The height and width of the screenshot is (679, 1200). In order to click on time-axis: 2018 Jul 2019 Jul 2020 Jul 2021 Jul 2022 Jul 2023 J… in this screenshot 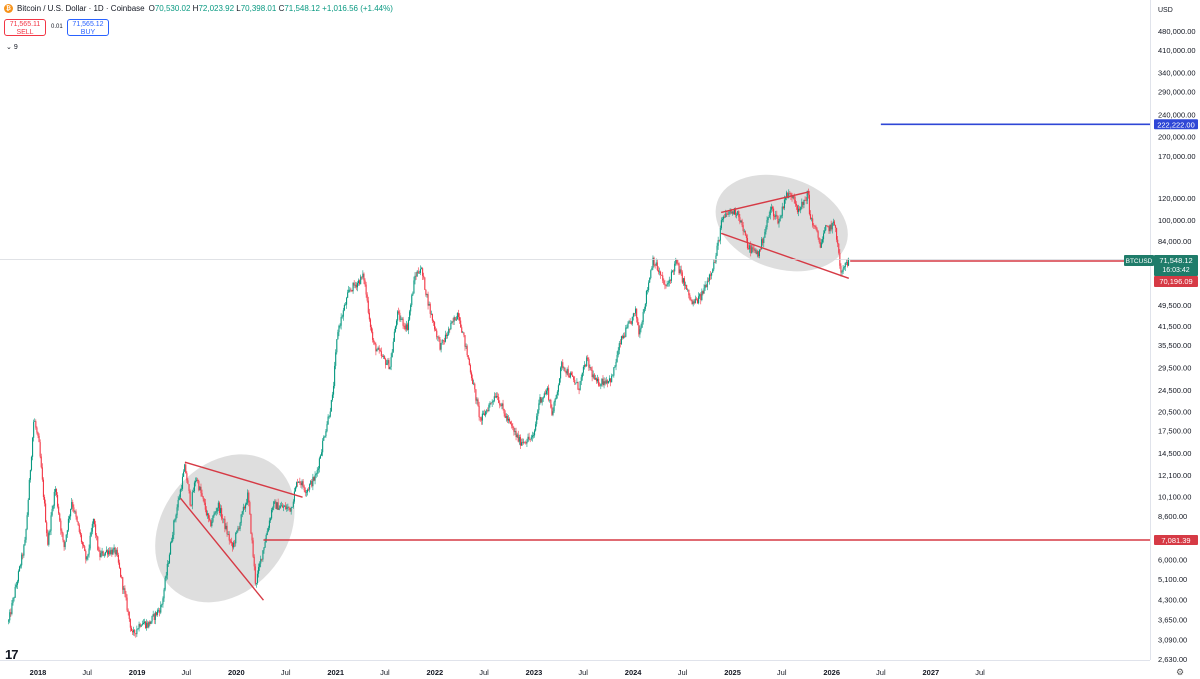, I will do `click(575, 669)`.